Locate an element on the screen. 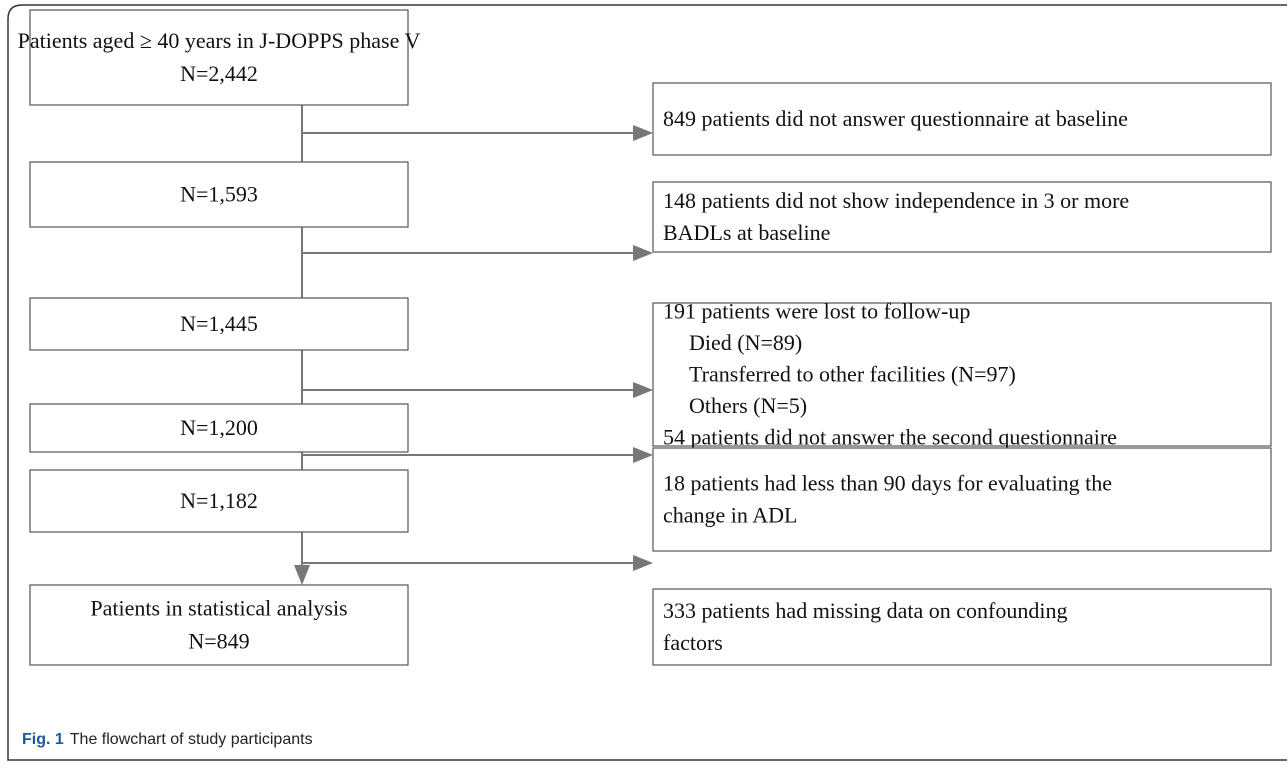  node-text: N=2,442 is located at coordinates (219, 73).